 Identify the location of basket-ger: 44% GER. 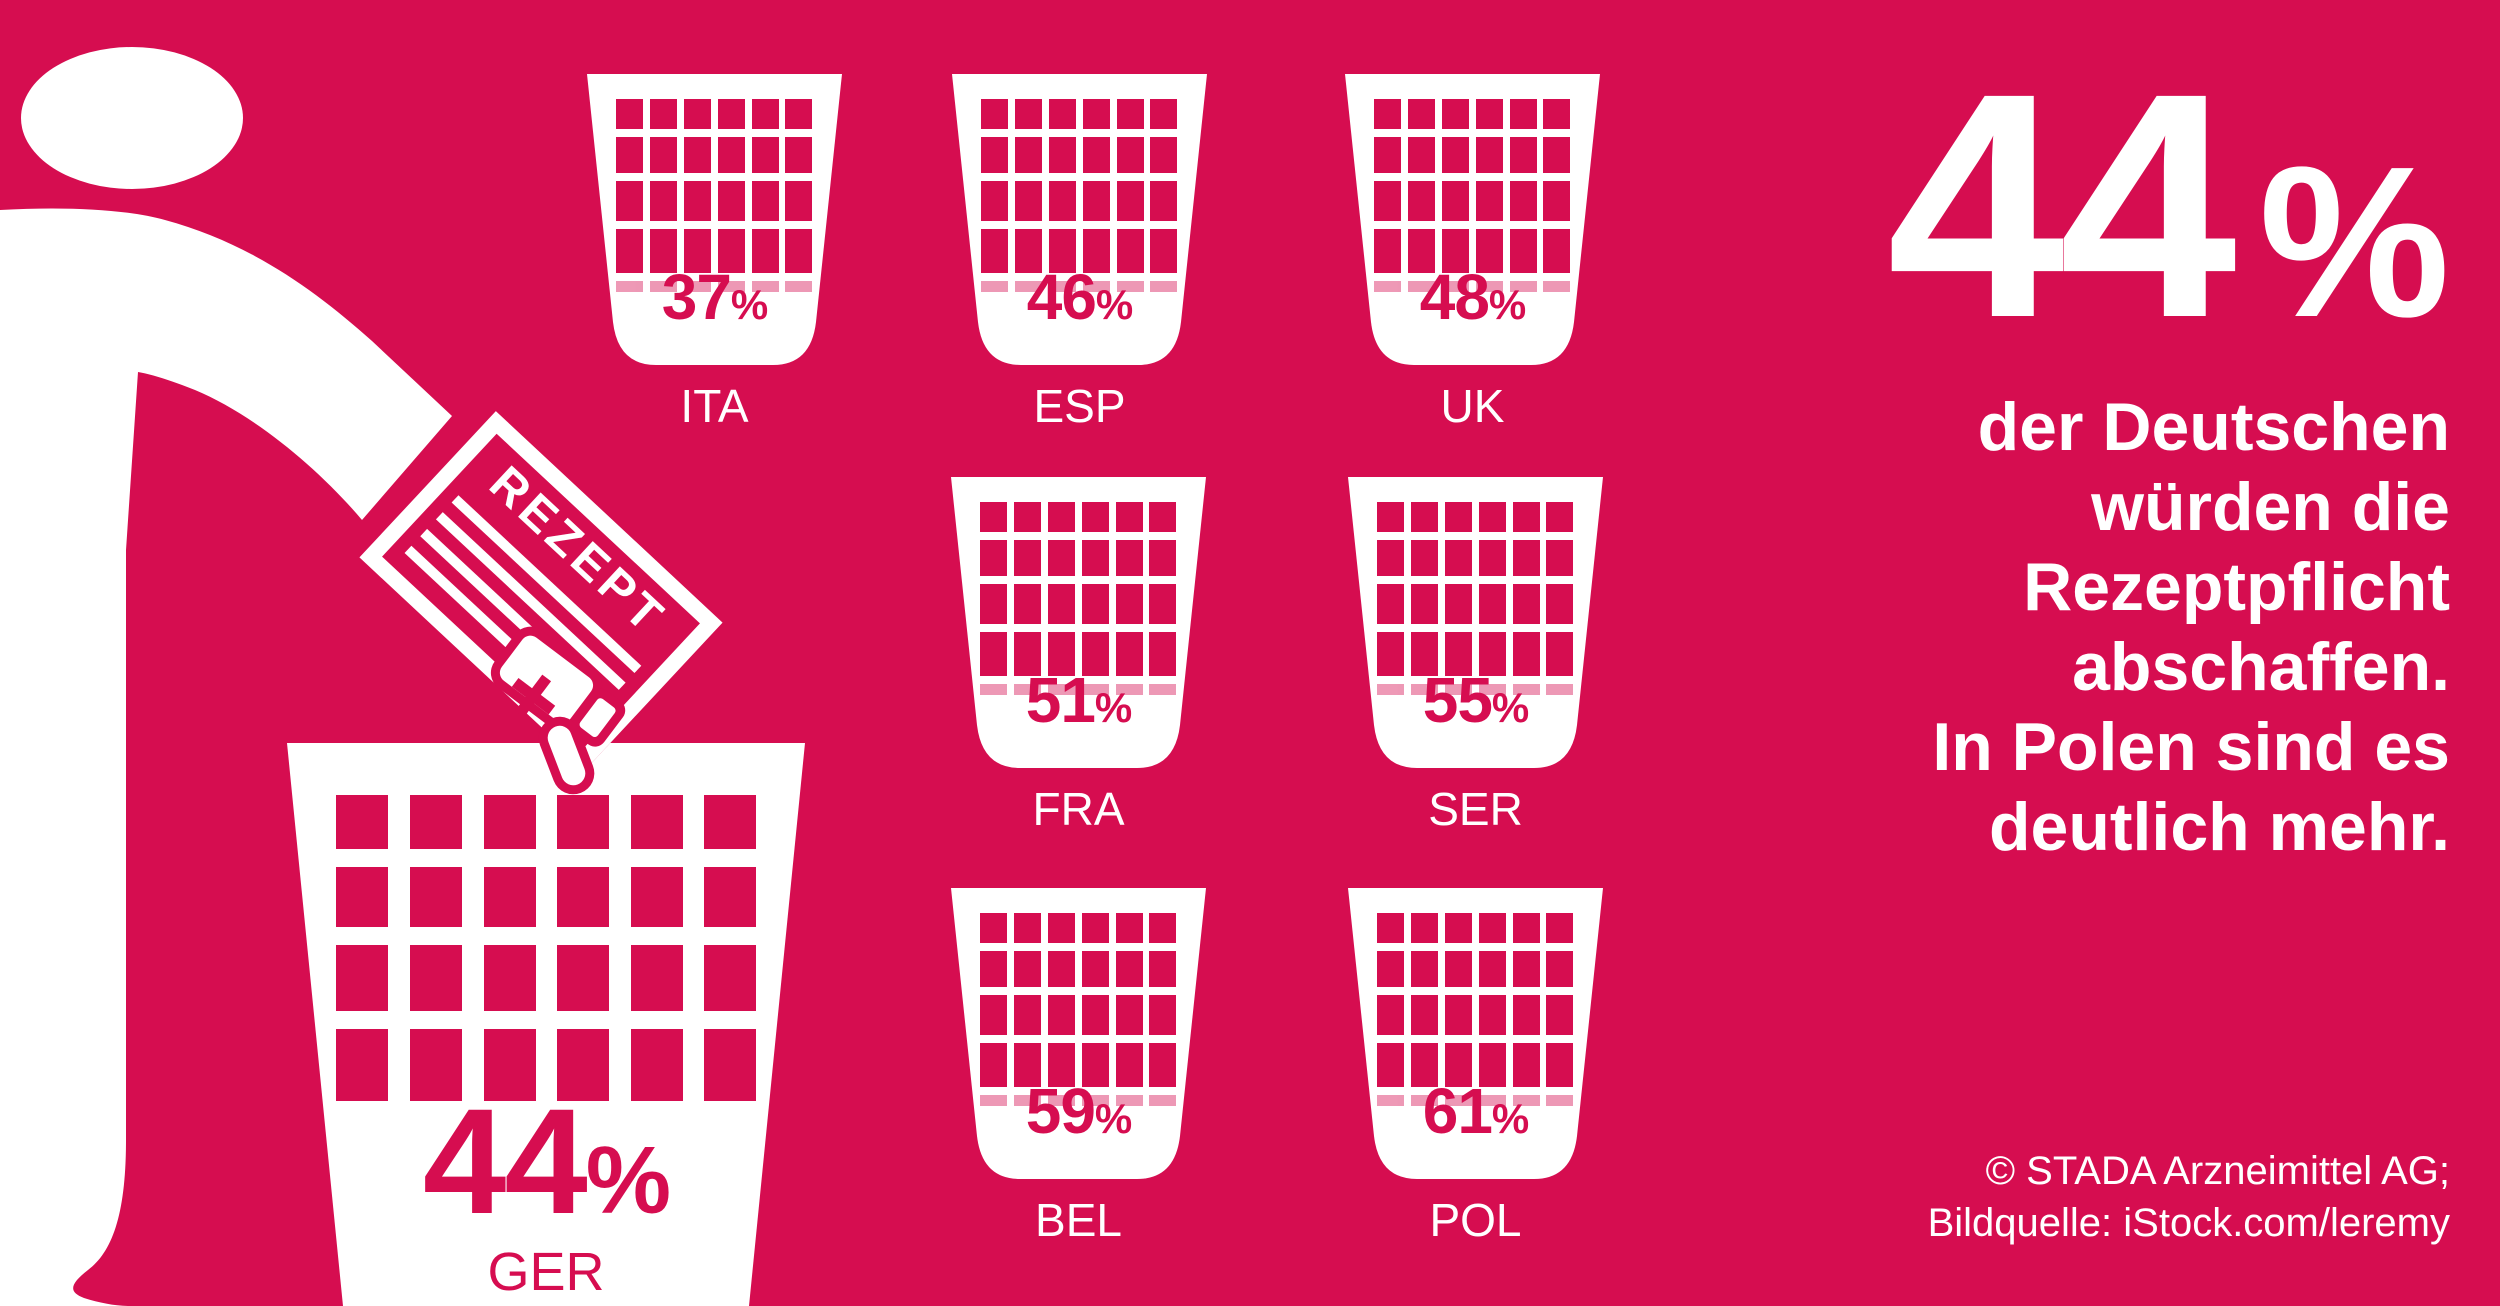
(546, 1024).